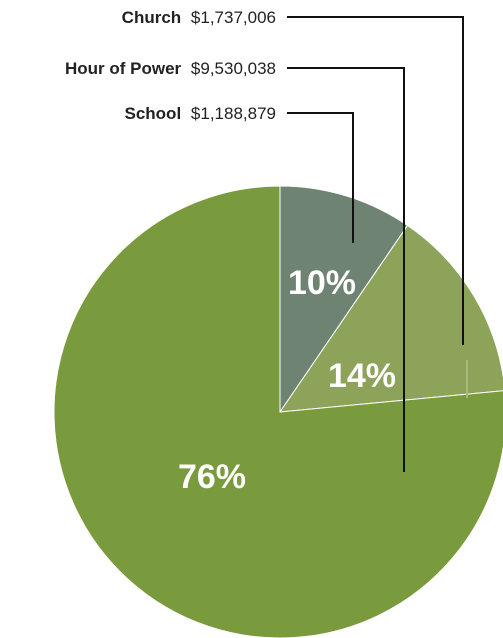 The image size is (503, 638). What do you see at coordinates (233, 113) in the screenshot?
I see `label-school-amount: $1,188,879` at bounding box center [233, 113].